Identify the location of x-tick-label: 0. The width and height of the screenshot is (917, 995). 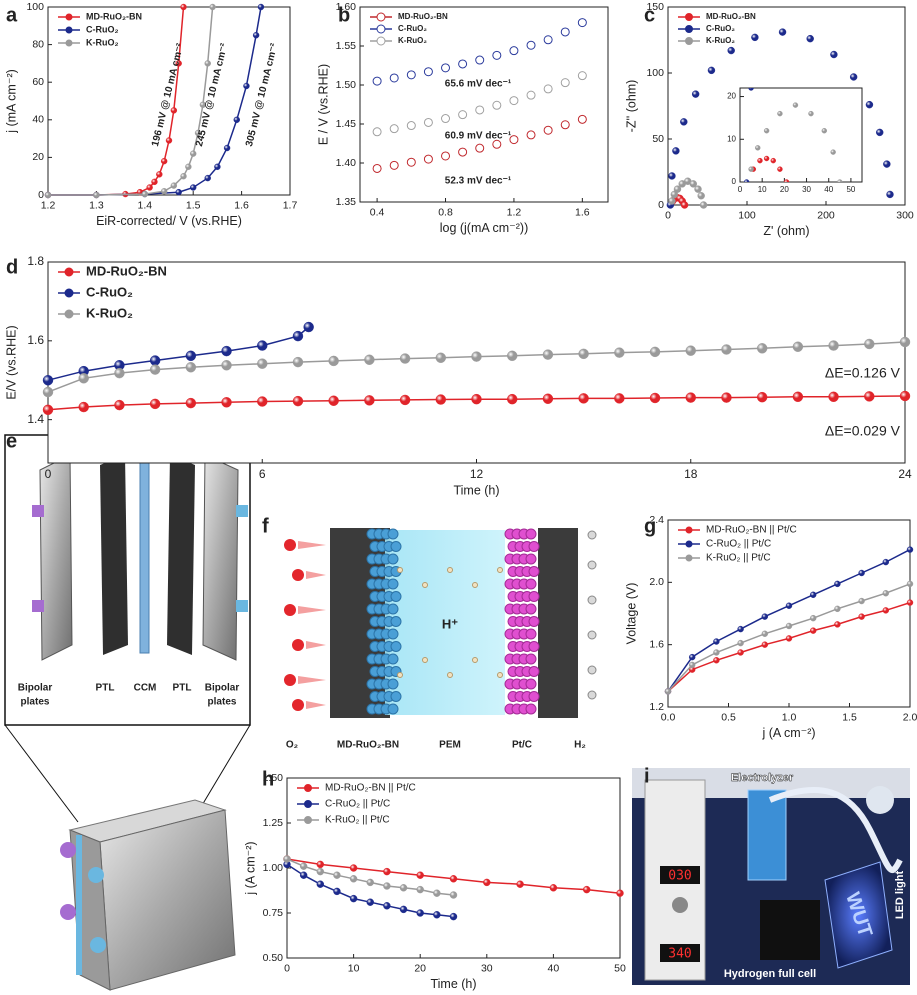
(668, 215).